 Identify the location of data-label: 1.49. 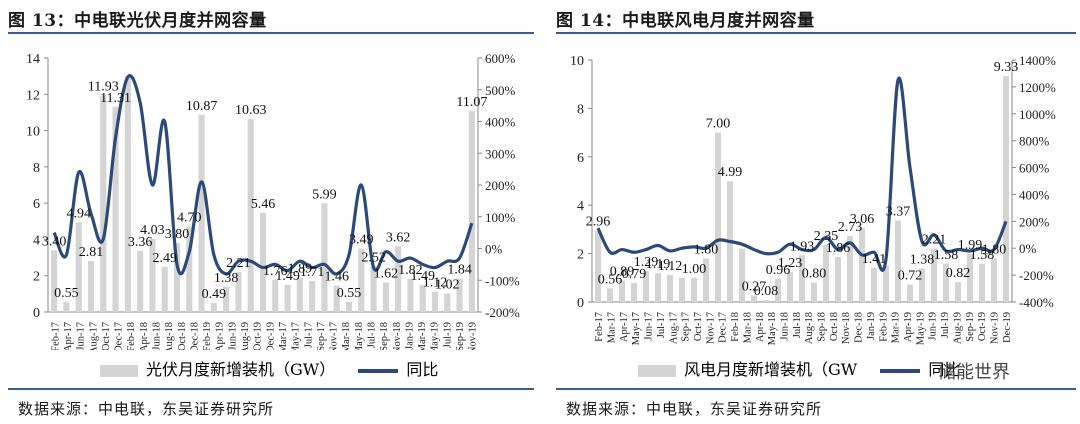
(422, 276).